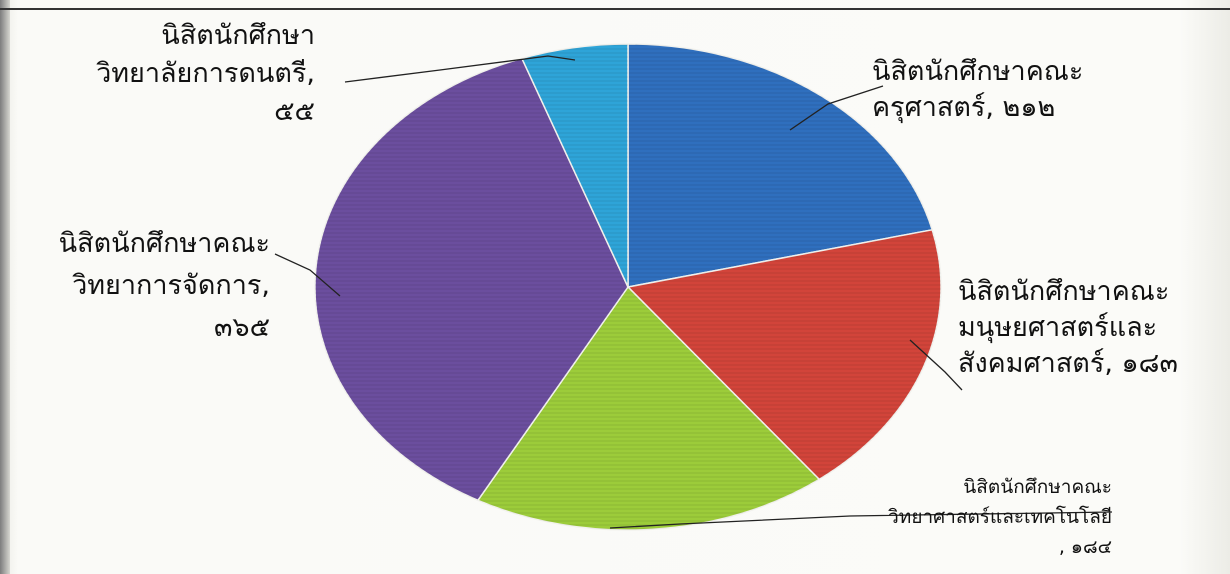  Describe the element at coordinates (242, 327) in the screenshot. I see `data-label-line: ๓๖๕` at that location.